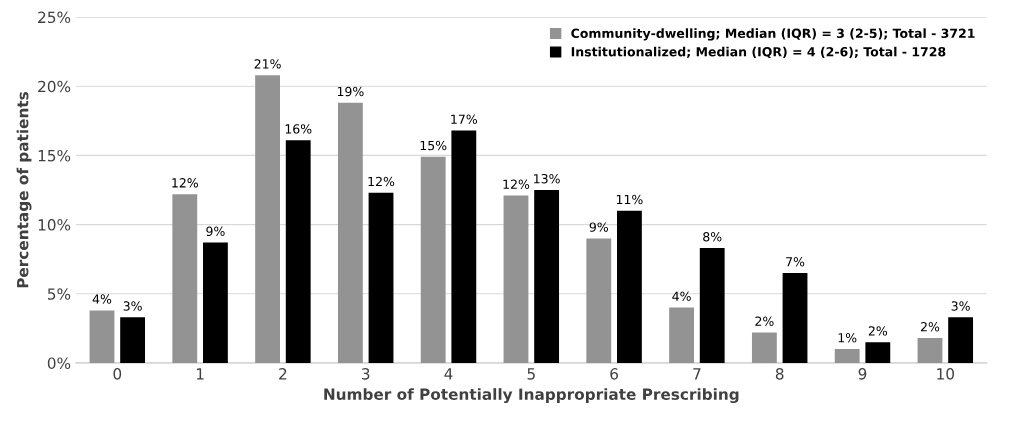 This screenshot has height=427, width=1012. What do you see at coordinates (350, 91) in the screenshot?
I see `data-label: 19%` at bounding box center [350, 91].